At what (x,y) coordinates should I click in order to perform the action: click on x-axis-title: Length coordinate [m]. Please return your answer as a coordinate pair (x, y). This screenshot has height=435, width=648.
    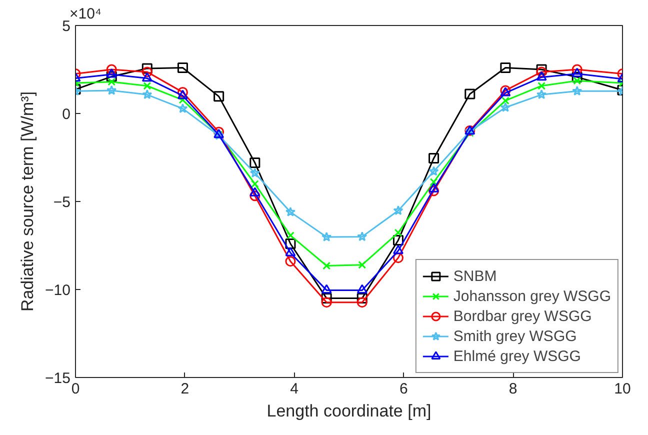
    Looking at the image, I should click on (349, 411).